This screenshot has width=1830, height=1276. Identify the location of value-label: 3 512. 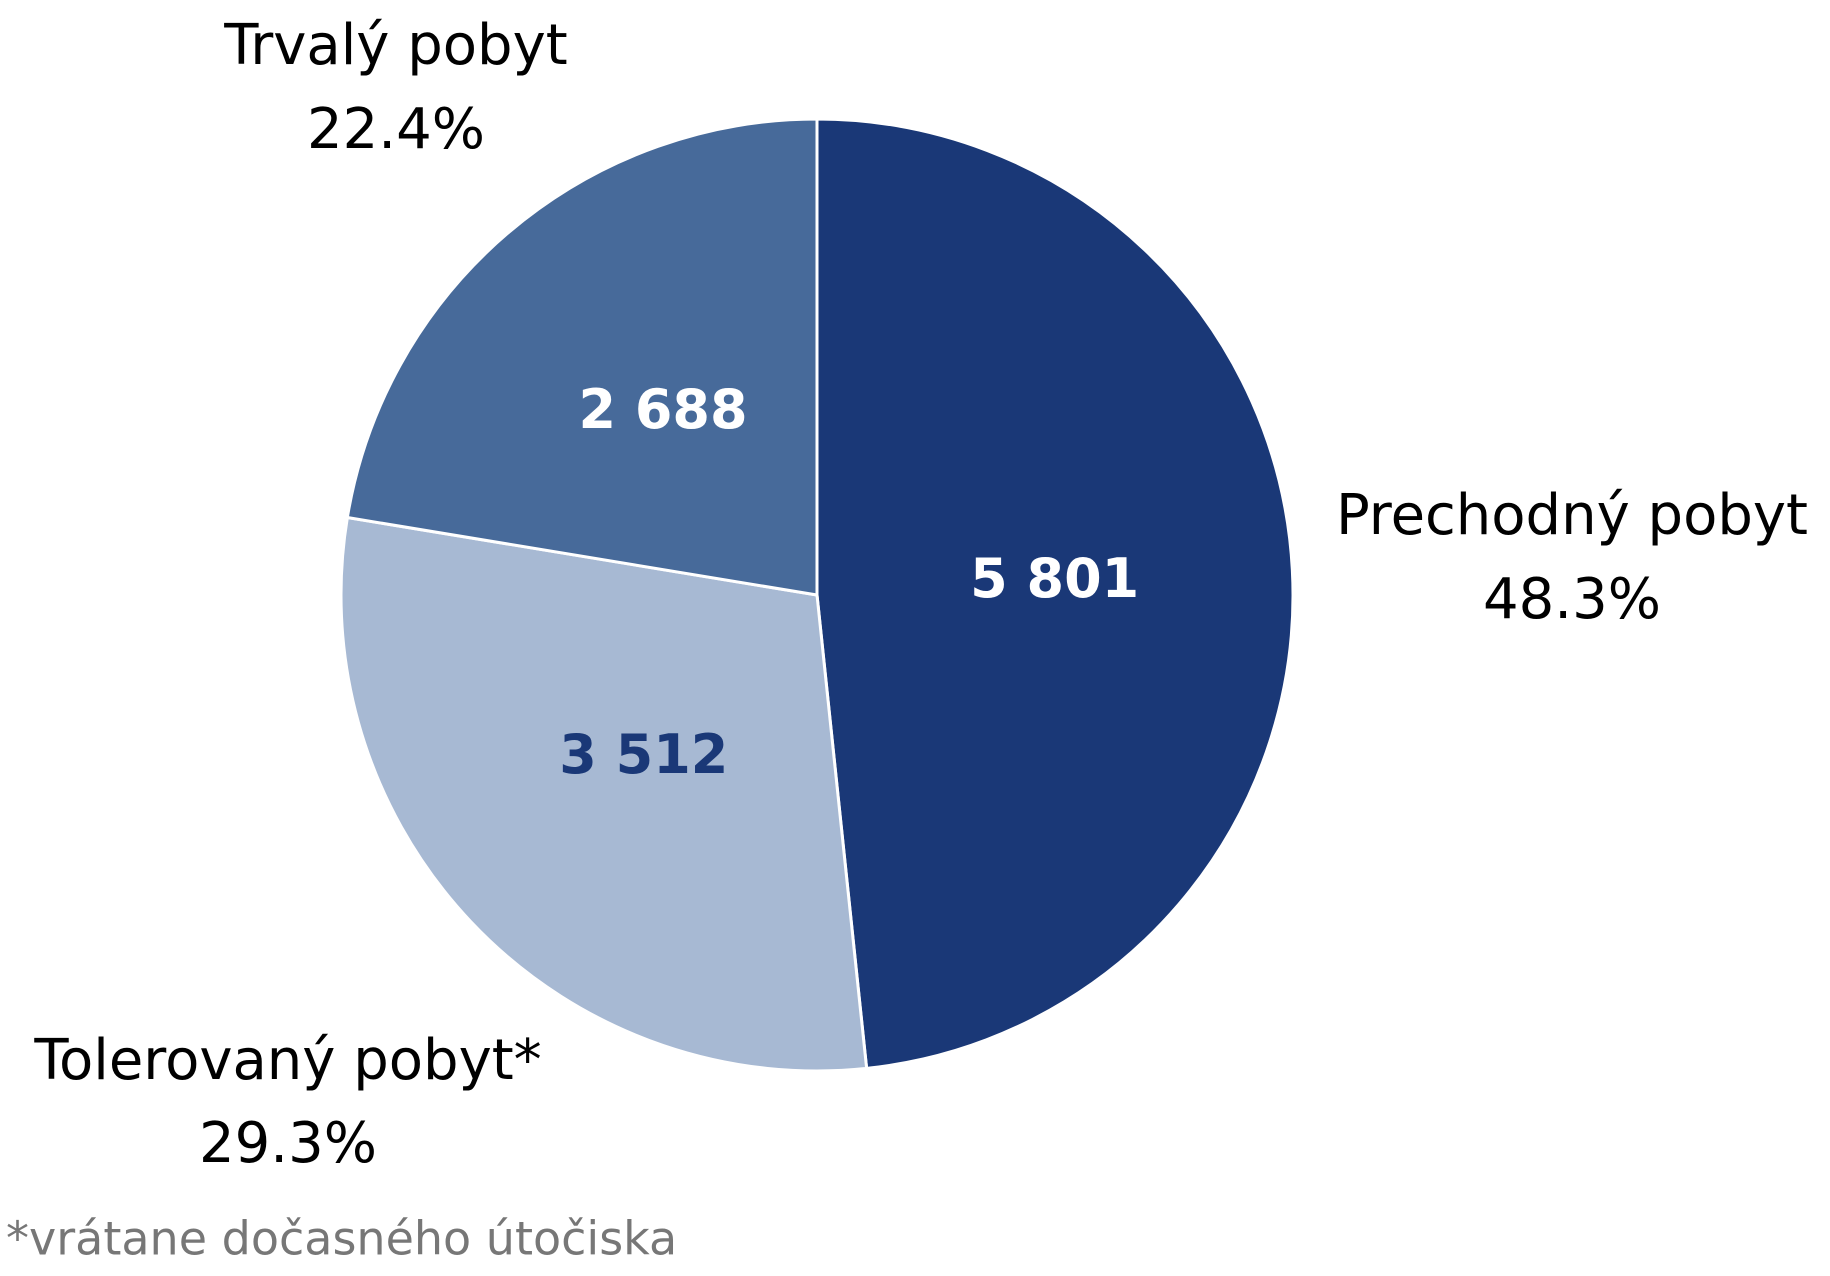
(643, 754).